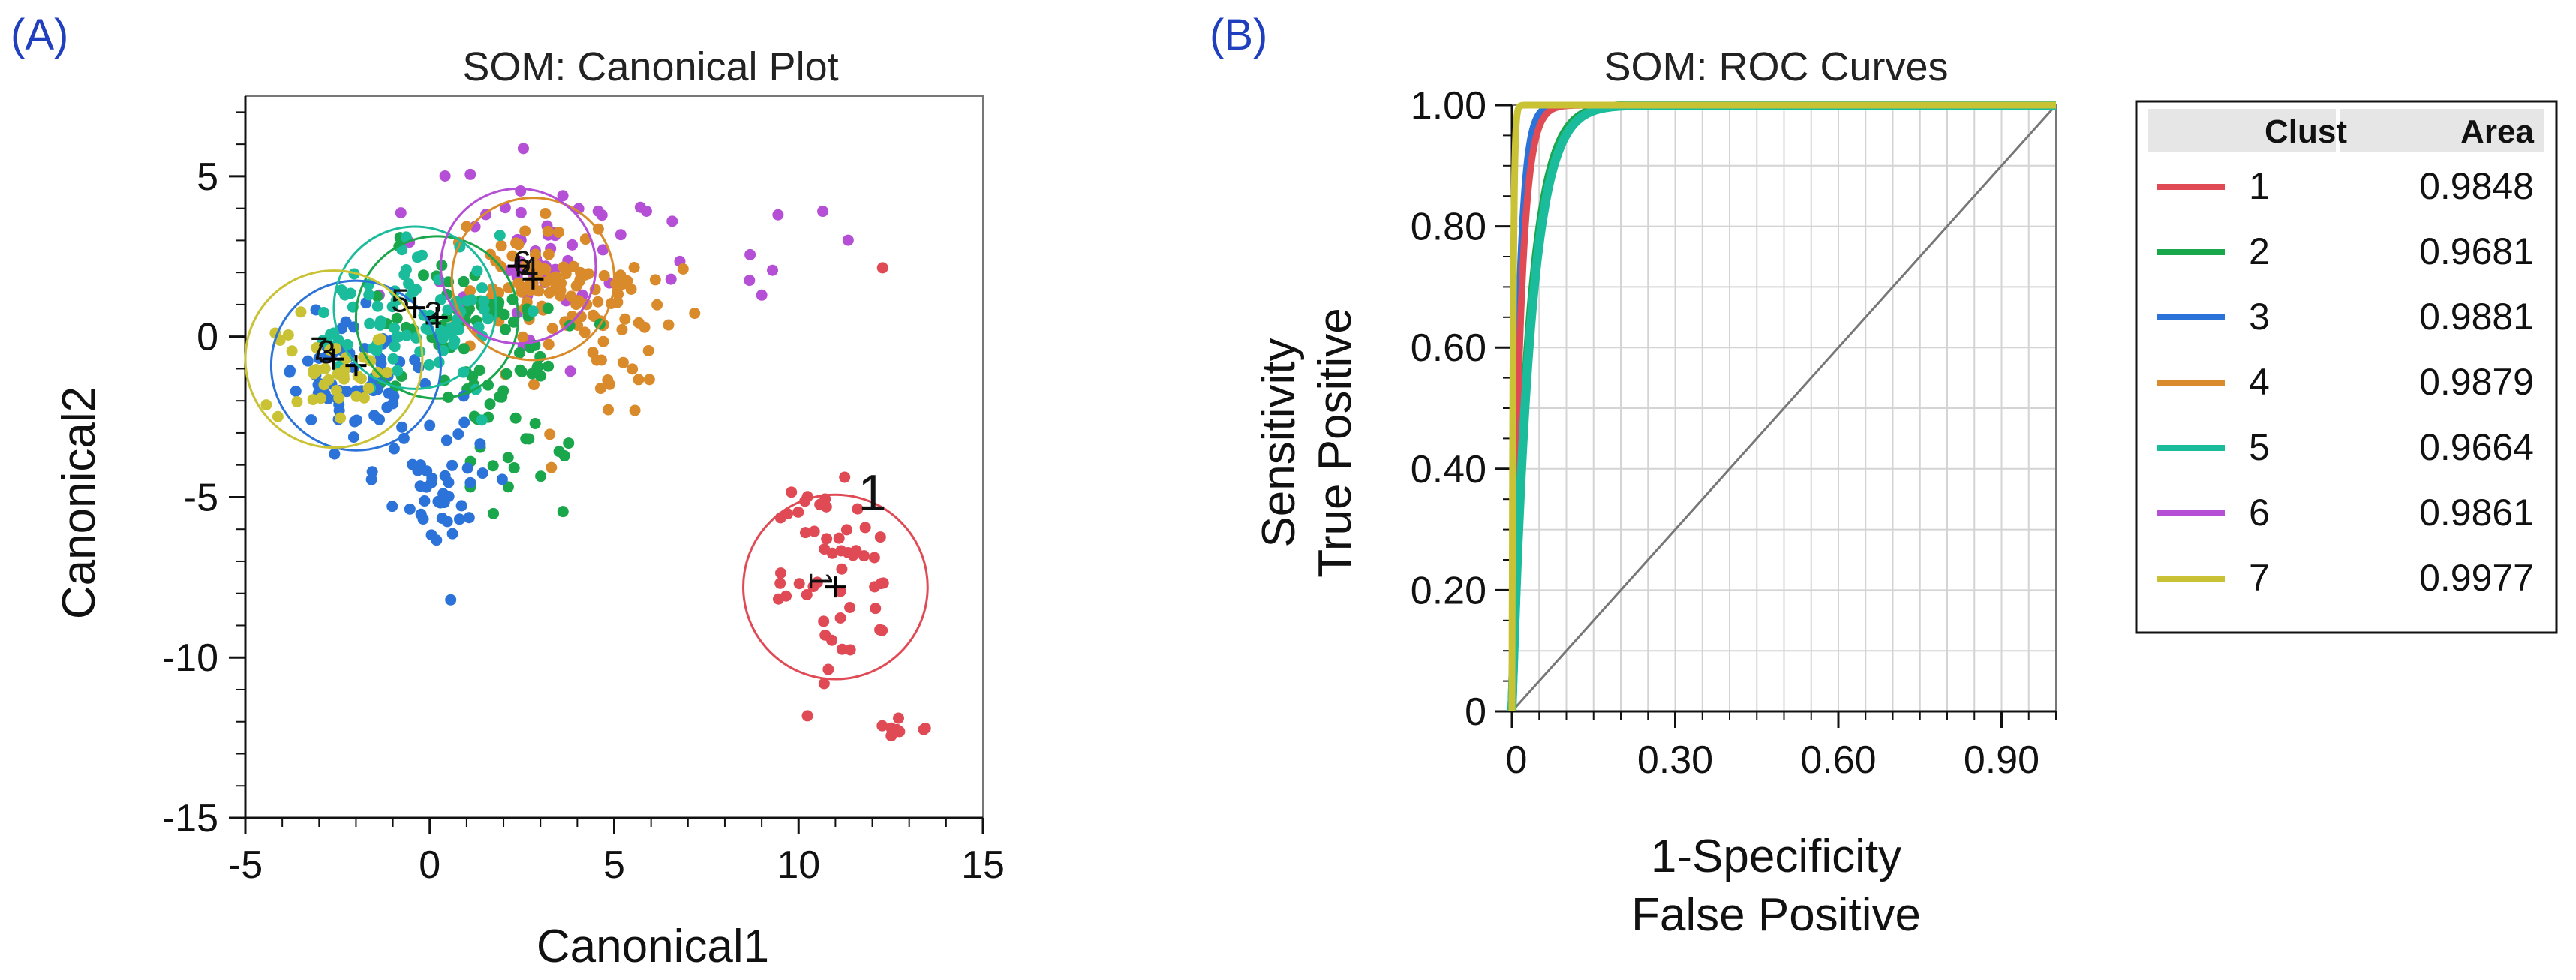 The image size is (2576, 980). What do you see at coordinates (433, 314) in the screenshot?
I see `cluster-2-label: 2` at bounding box center [433, 314].